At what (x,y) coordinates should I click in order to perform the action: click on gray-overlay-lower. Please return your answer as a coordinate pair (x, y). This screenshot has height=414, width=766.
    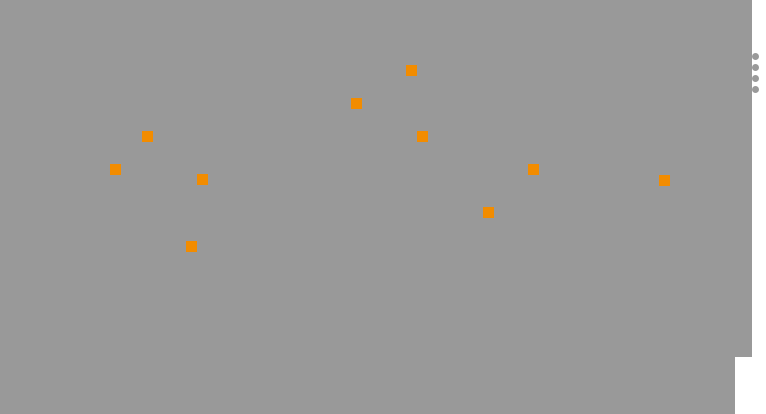
    Looking at the image, I should click on (367, 385).